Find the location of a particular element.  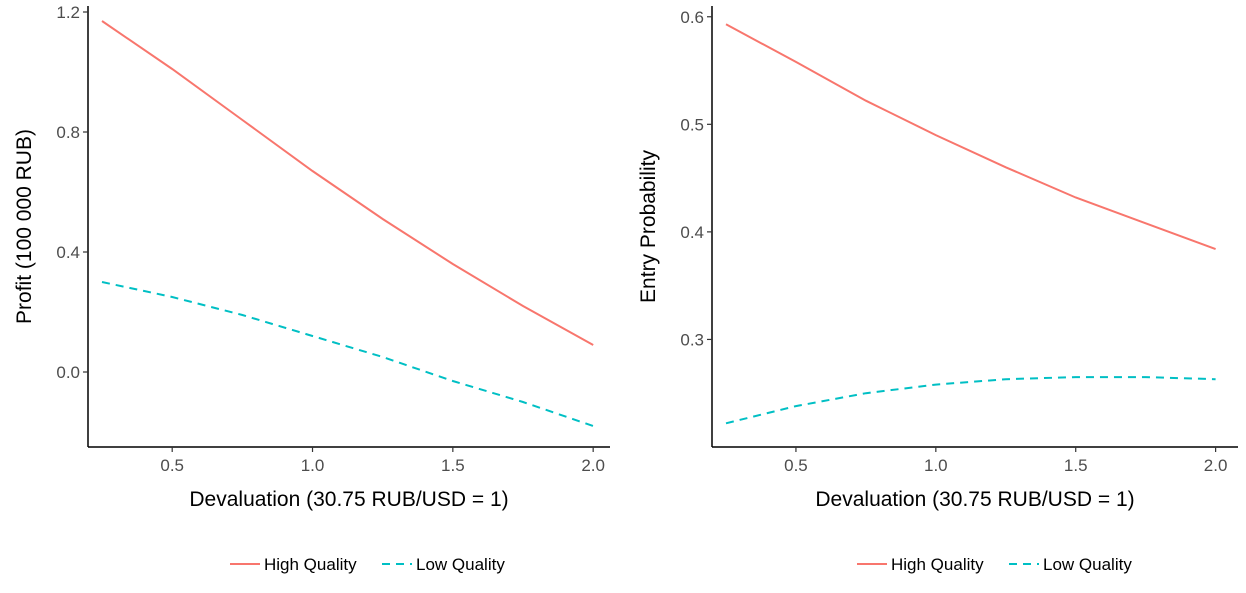

y-axis-title: Entry Probability is located at coordinates (648, 226).